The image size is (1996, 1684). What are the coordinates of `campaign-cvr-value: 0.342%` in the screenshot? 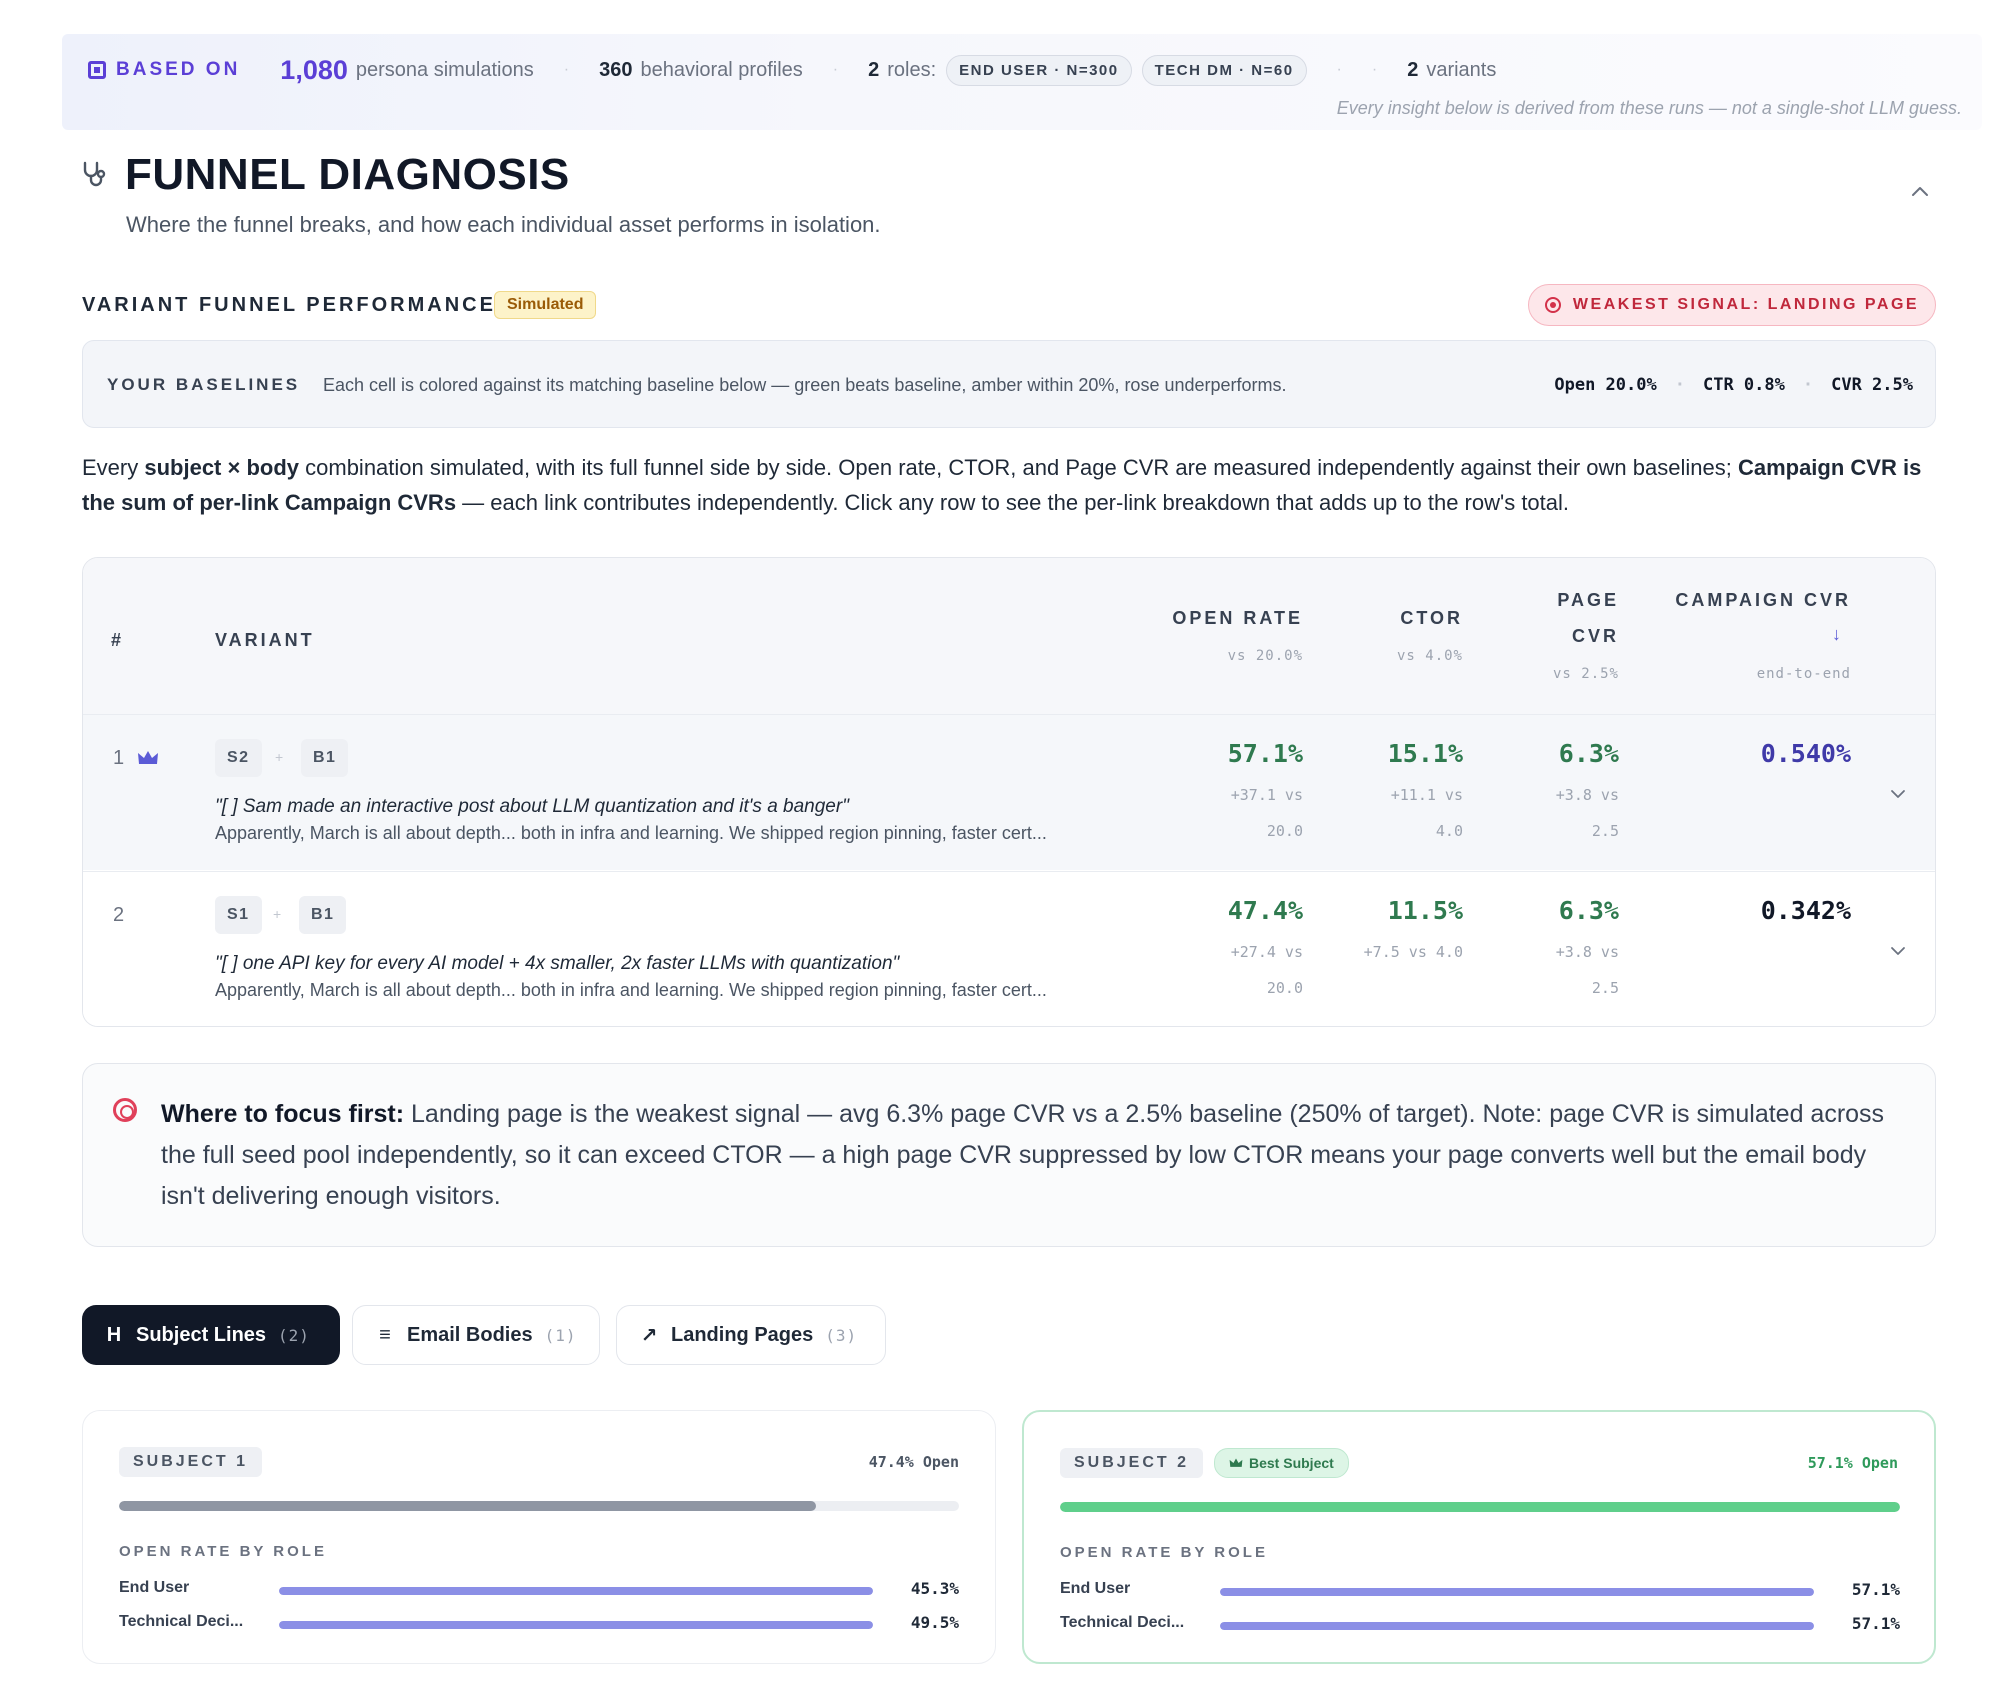 It's located at (1805, 910).